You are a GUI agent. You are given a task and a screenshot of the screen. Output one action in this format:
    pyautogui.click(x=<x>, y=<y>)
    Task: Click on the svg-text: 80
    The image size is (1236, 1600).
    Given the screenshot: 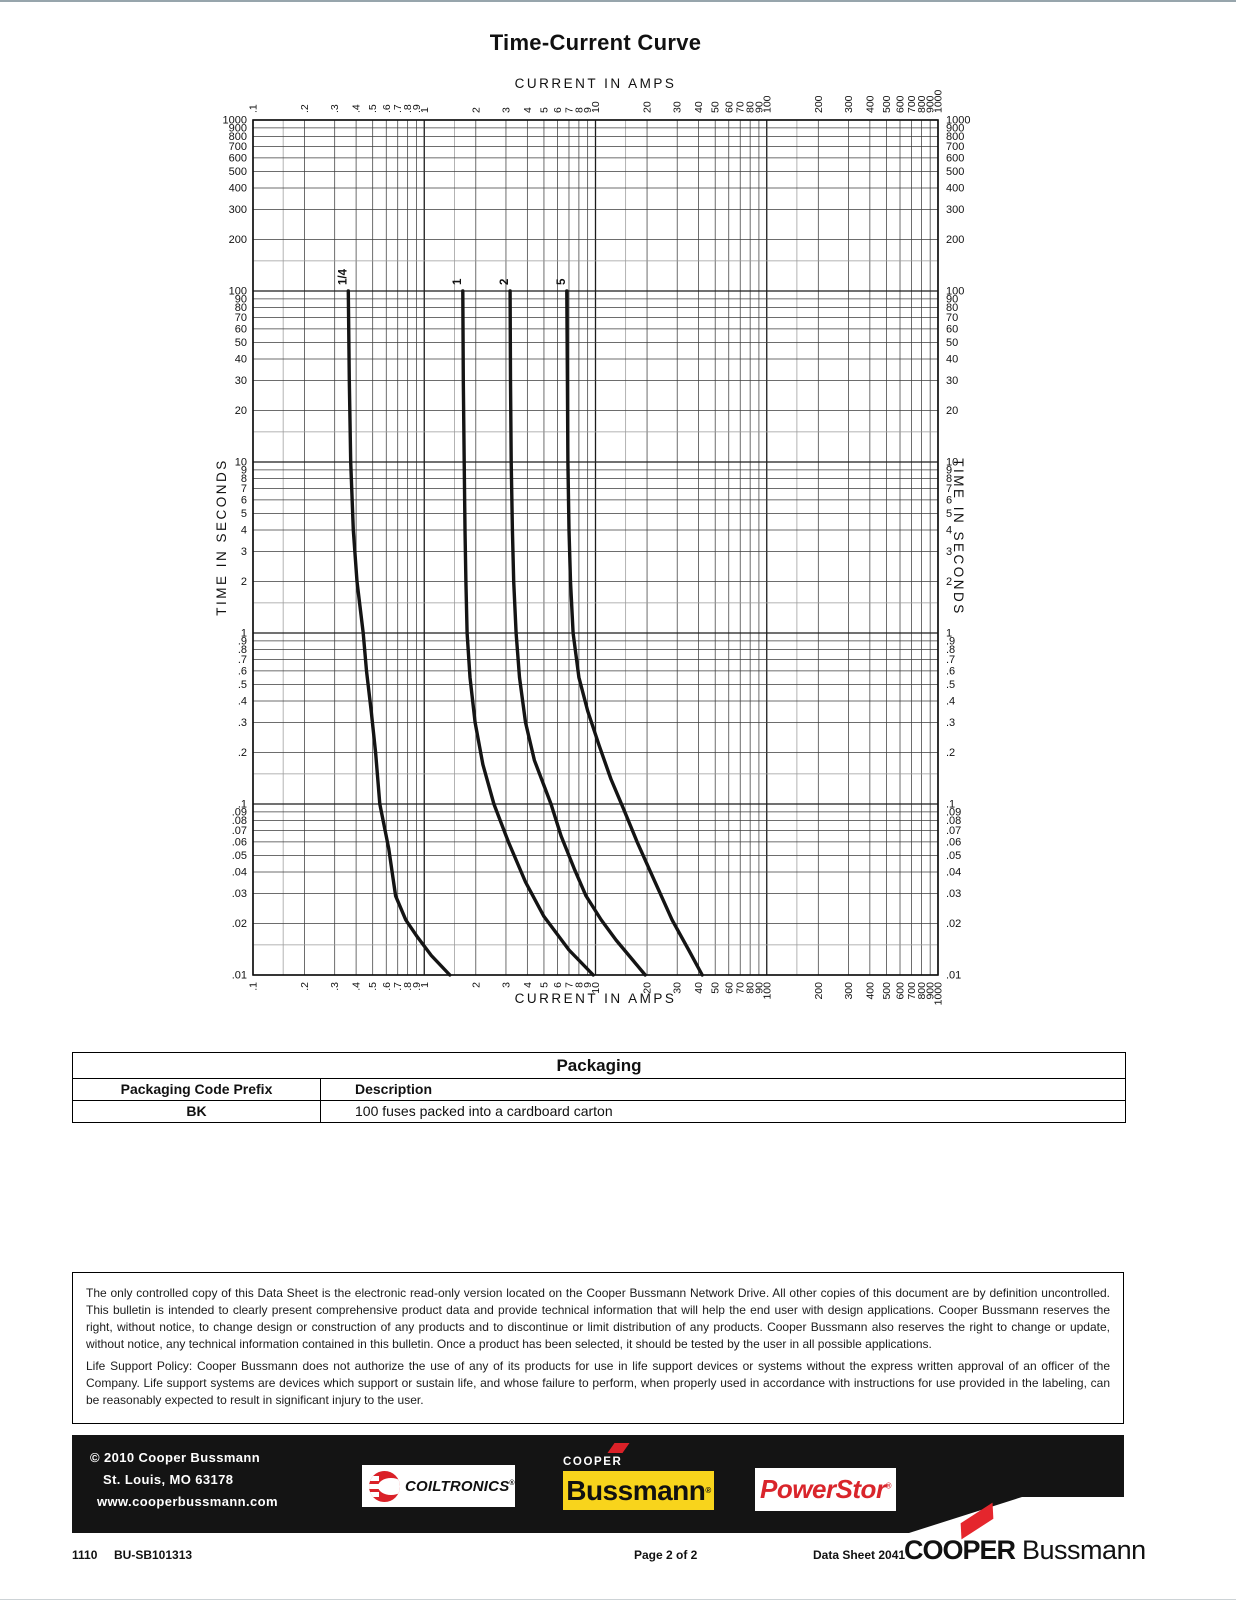 What is the action you would take?
    pyautogui.click(x=751, y=107)
    